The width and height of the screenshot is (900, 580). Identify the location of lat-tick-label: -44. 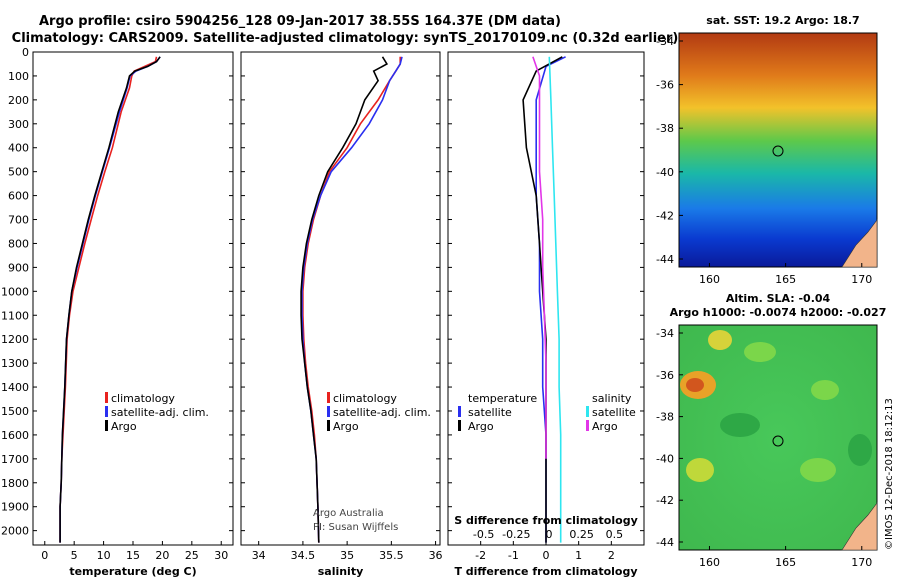
(665, 542).